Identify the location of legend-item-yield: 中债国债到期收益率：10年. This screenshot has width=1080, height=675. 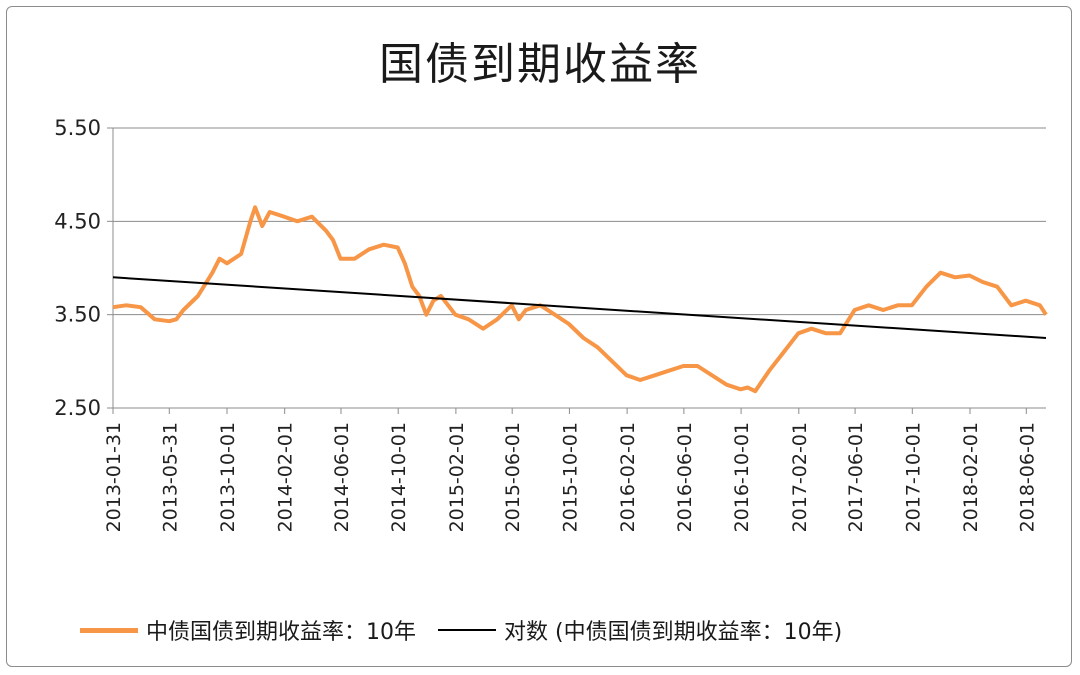
(248, 630).